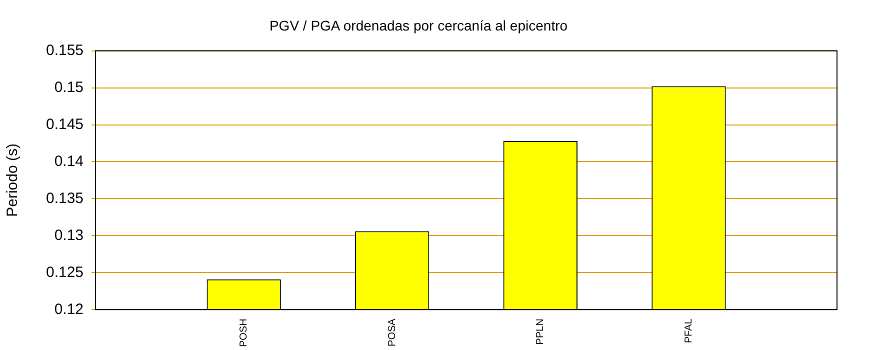  Describe the element at coordinates (540, 331) in the screenshot. I see `x-tick-label: PPLN` at that location.